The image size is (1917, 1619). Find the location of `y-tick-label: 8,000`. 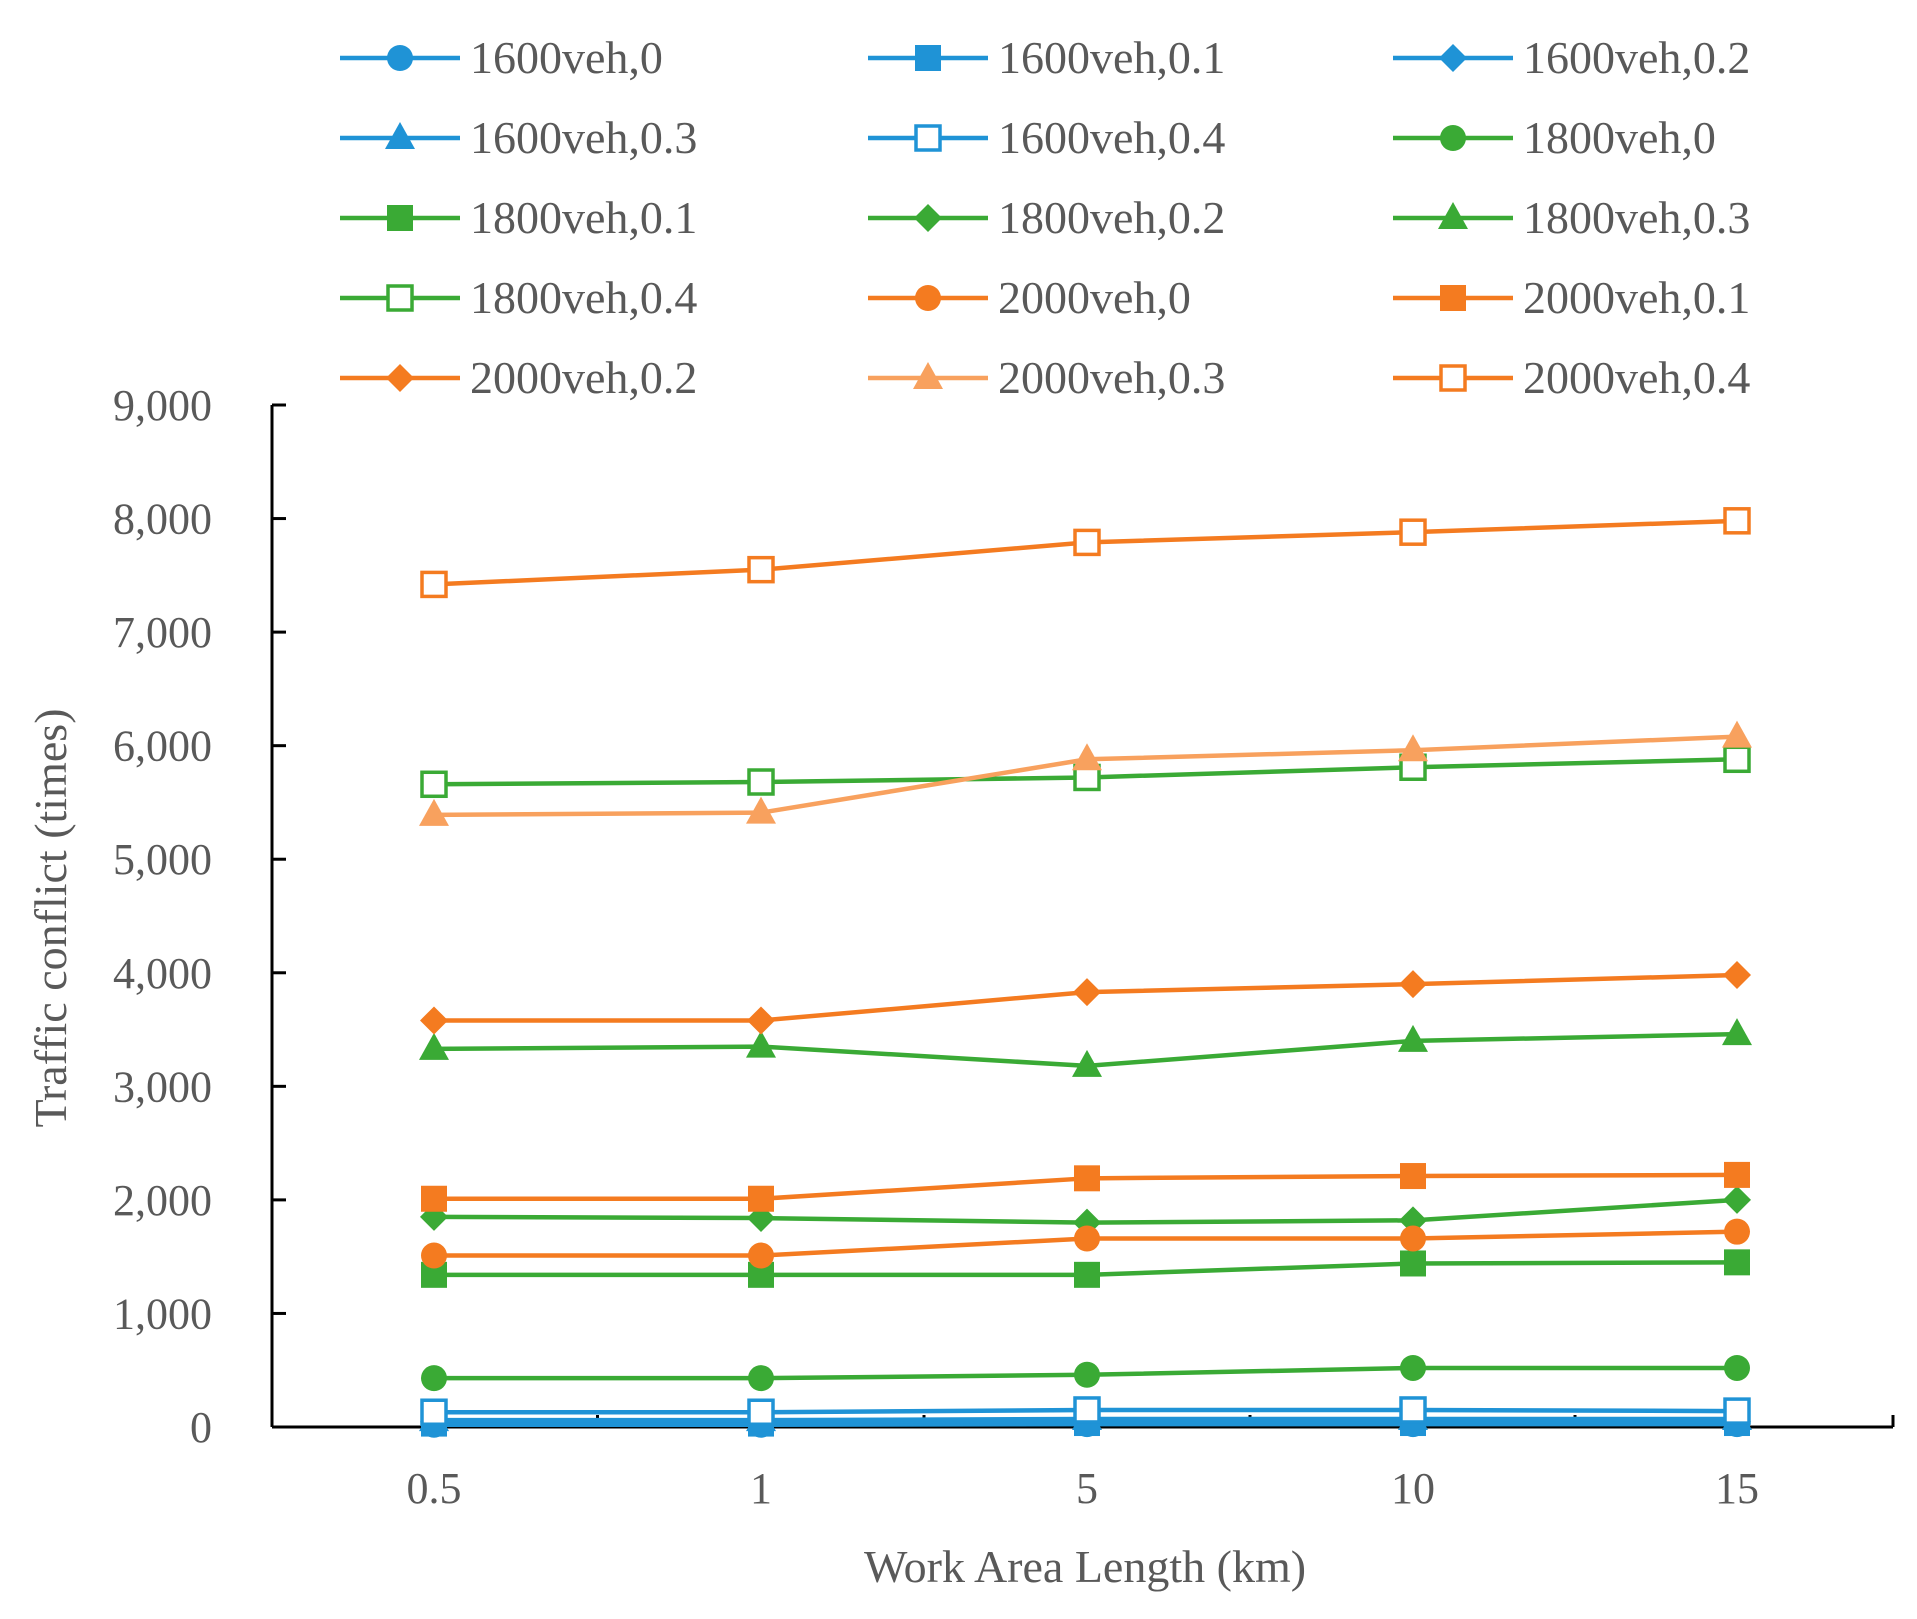

y-tick-label: 8,000 is located at coordinates (162, 519).